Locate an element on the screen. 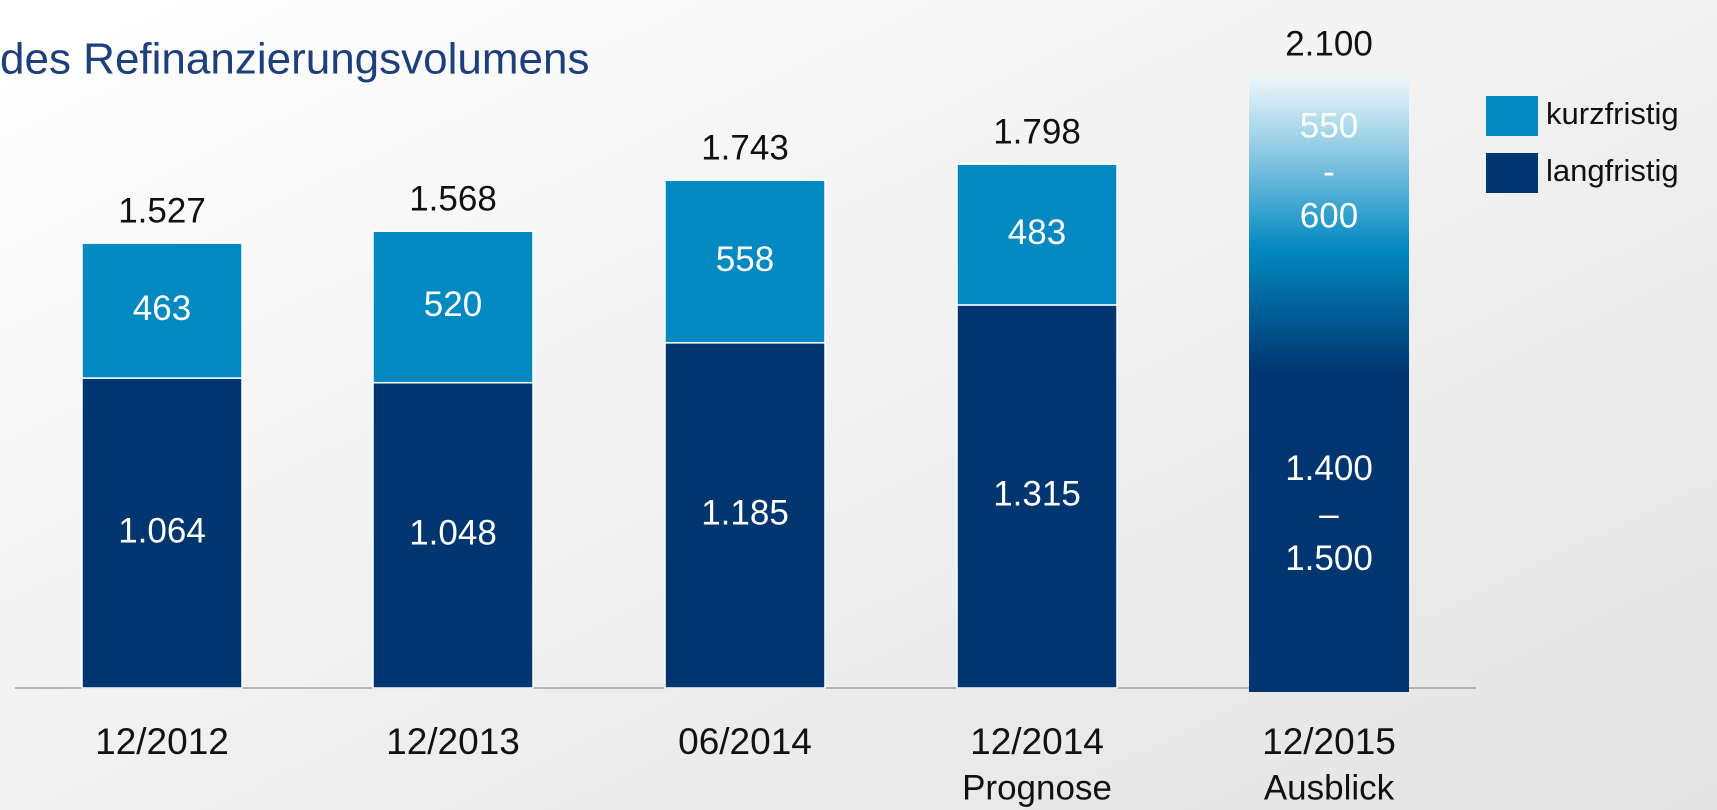  value-label: 1.064 is located at coordinates (162, 530).